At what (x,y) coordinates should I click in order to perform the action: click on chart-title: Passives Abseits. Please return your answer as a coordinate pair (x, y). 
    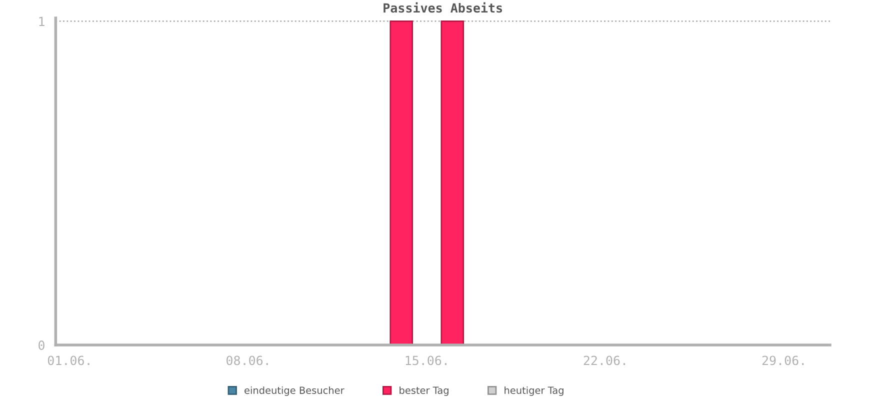
    Looking at the image, I should click on (443, 7).